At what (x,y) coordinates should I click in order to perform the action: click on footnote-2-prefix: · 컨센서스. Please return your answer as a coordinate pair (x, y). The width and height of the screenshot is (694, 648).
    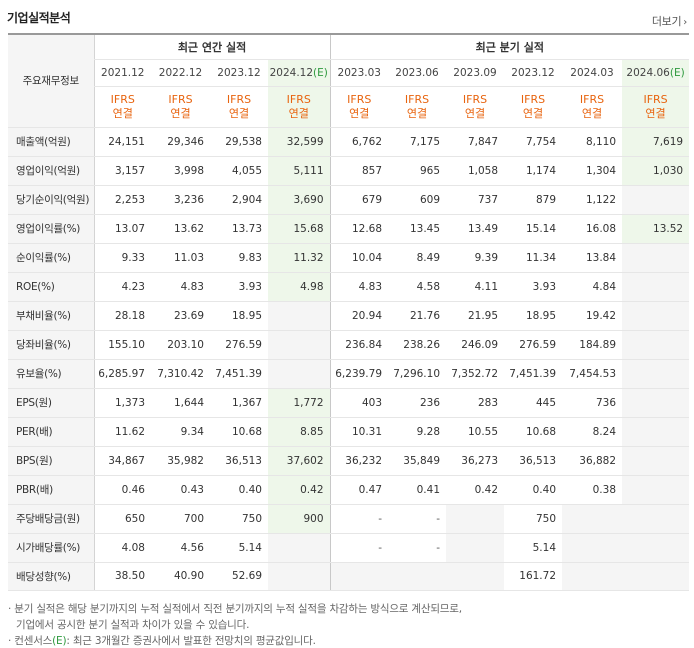
    Looking at the image, I should click on (30, 641).